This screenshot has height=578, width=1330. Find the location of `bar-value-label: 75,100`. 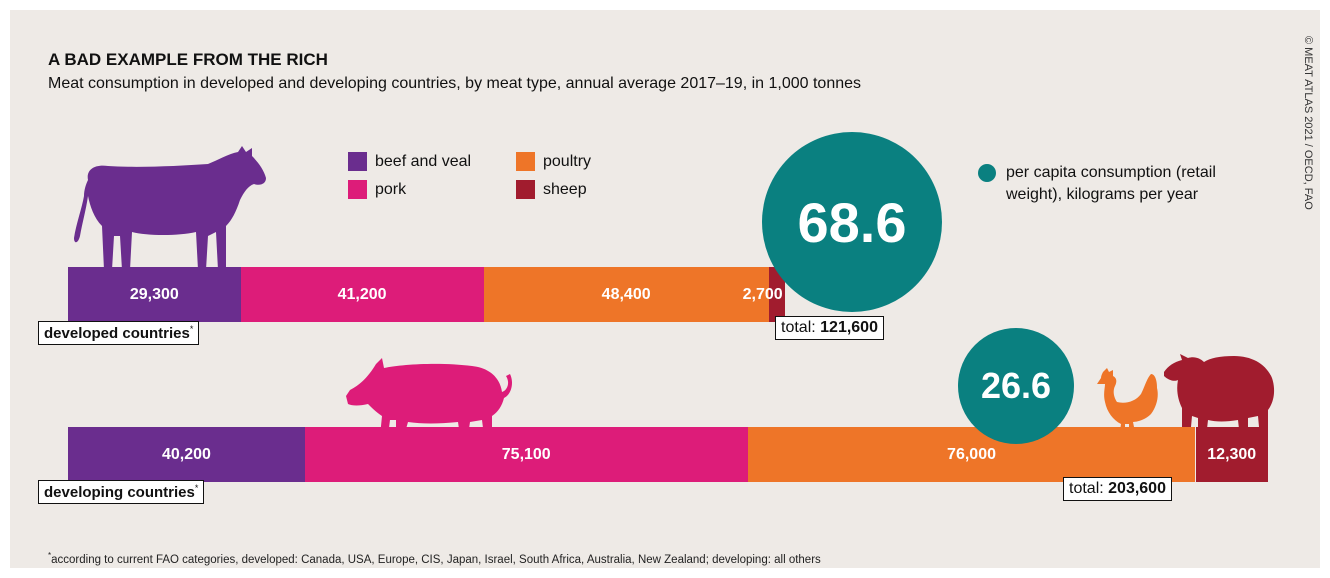

bar-value-label: 75,100 is located at coordinates (526, 454).